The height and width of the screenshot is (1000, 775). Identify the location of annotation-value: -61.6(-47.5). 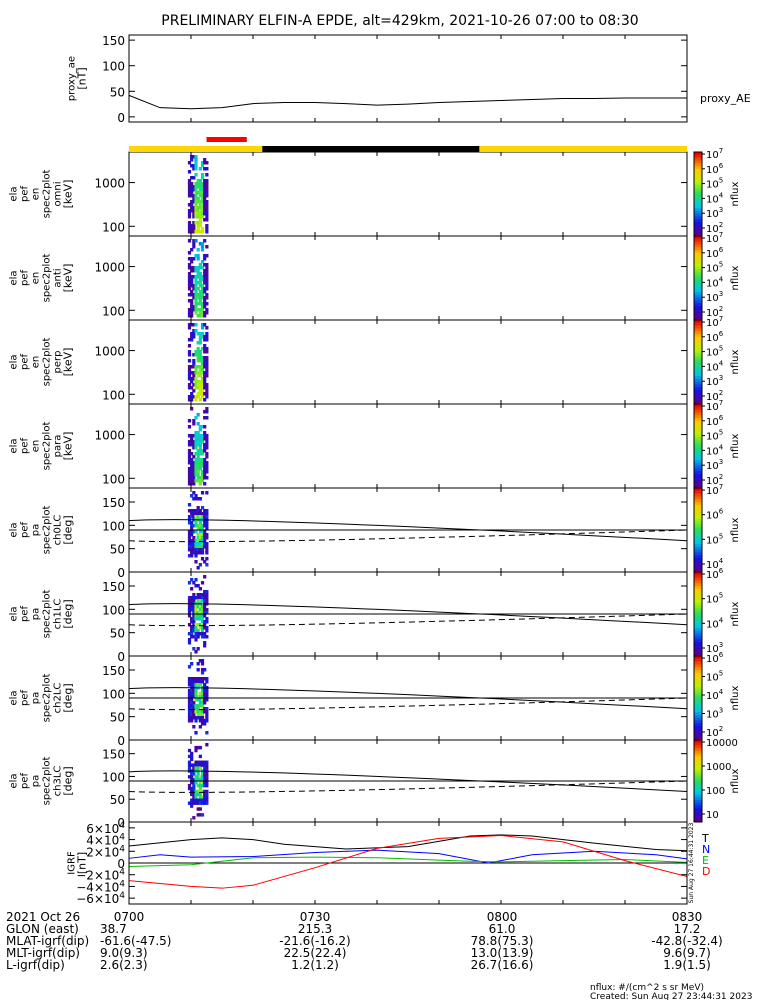
(135, 941).